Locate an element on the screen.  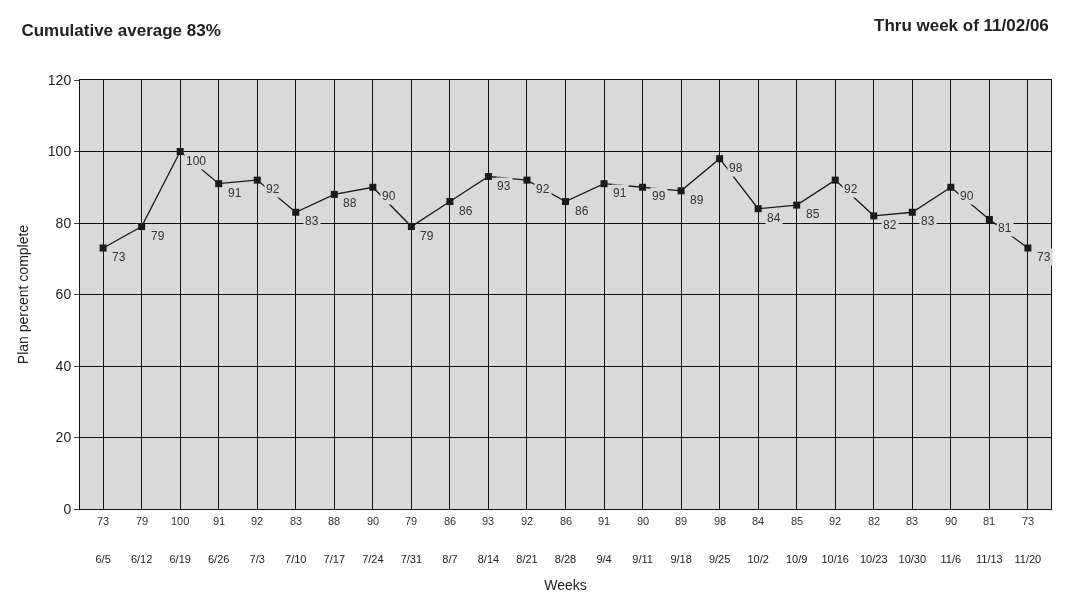
data-label: 81 is located at coordinates (989, 521).